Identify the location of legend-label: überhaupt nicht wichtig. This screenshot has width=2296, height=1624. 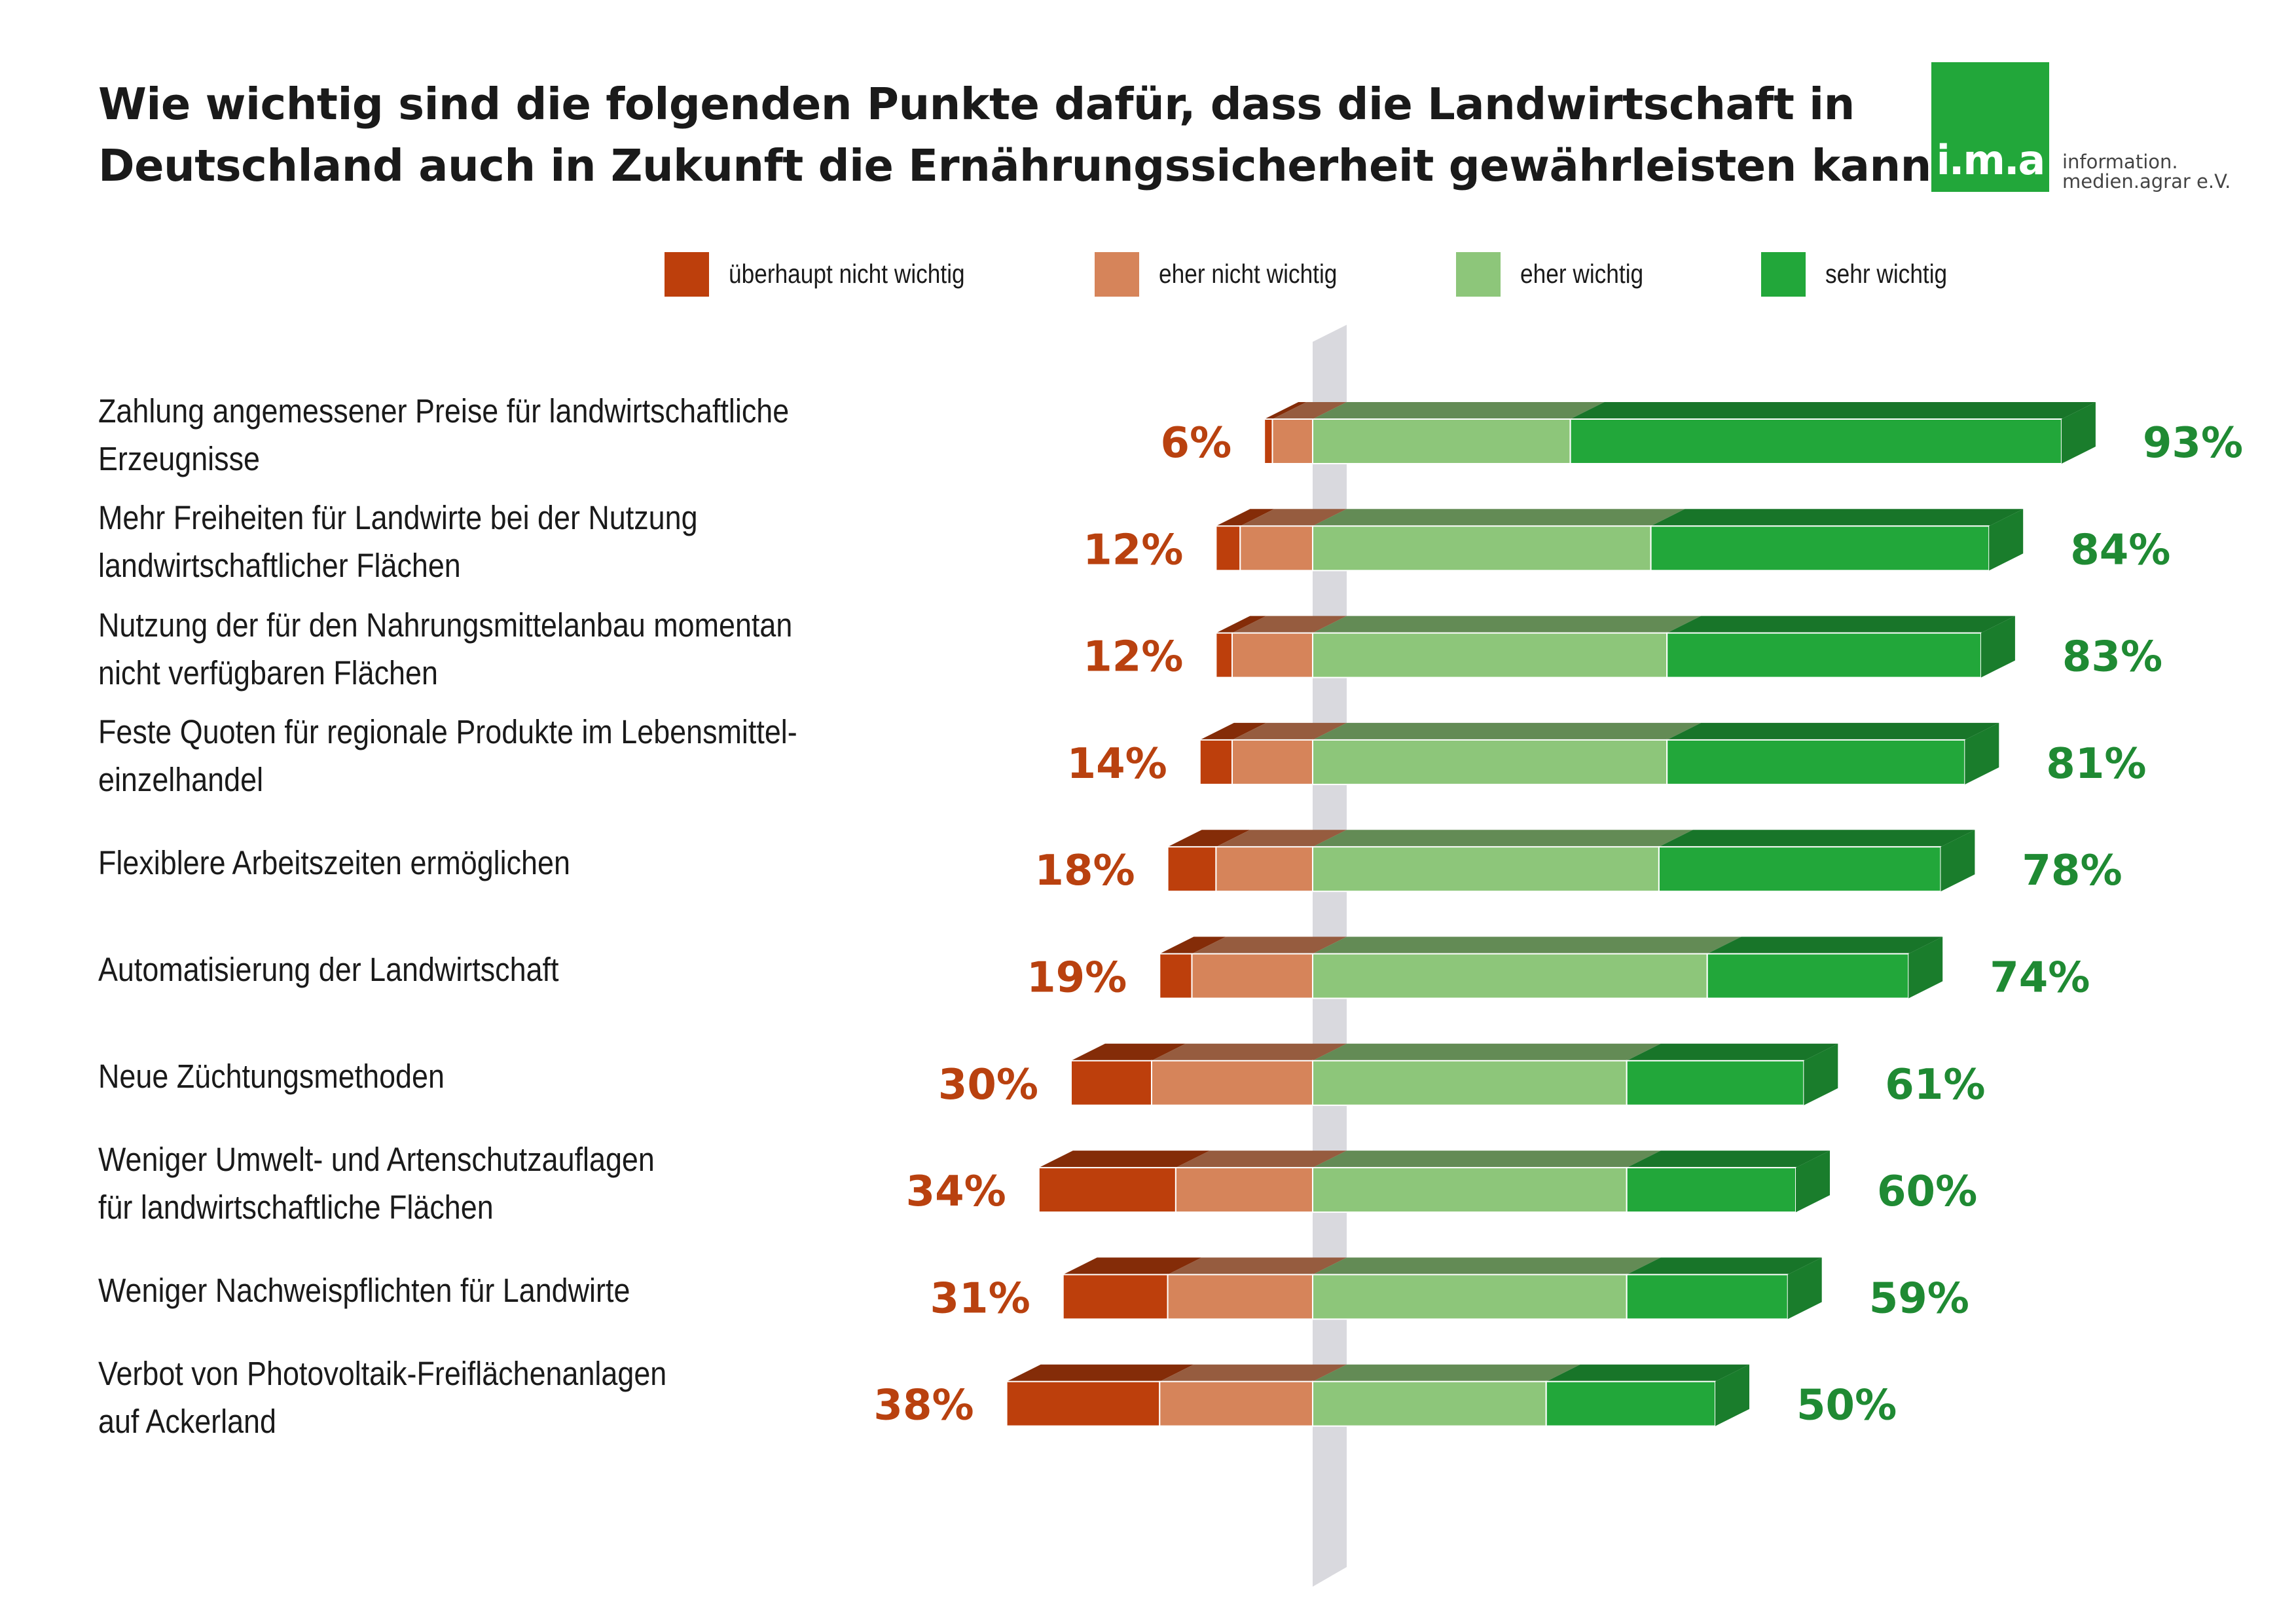
(847, 274).